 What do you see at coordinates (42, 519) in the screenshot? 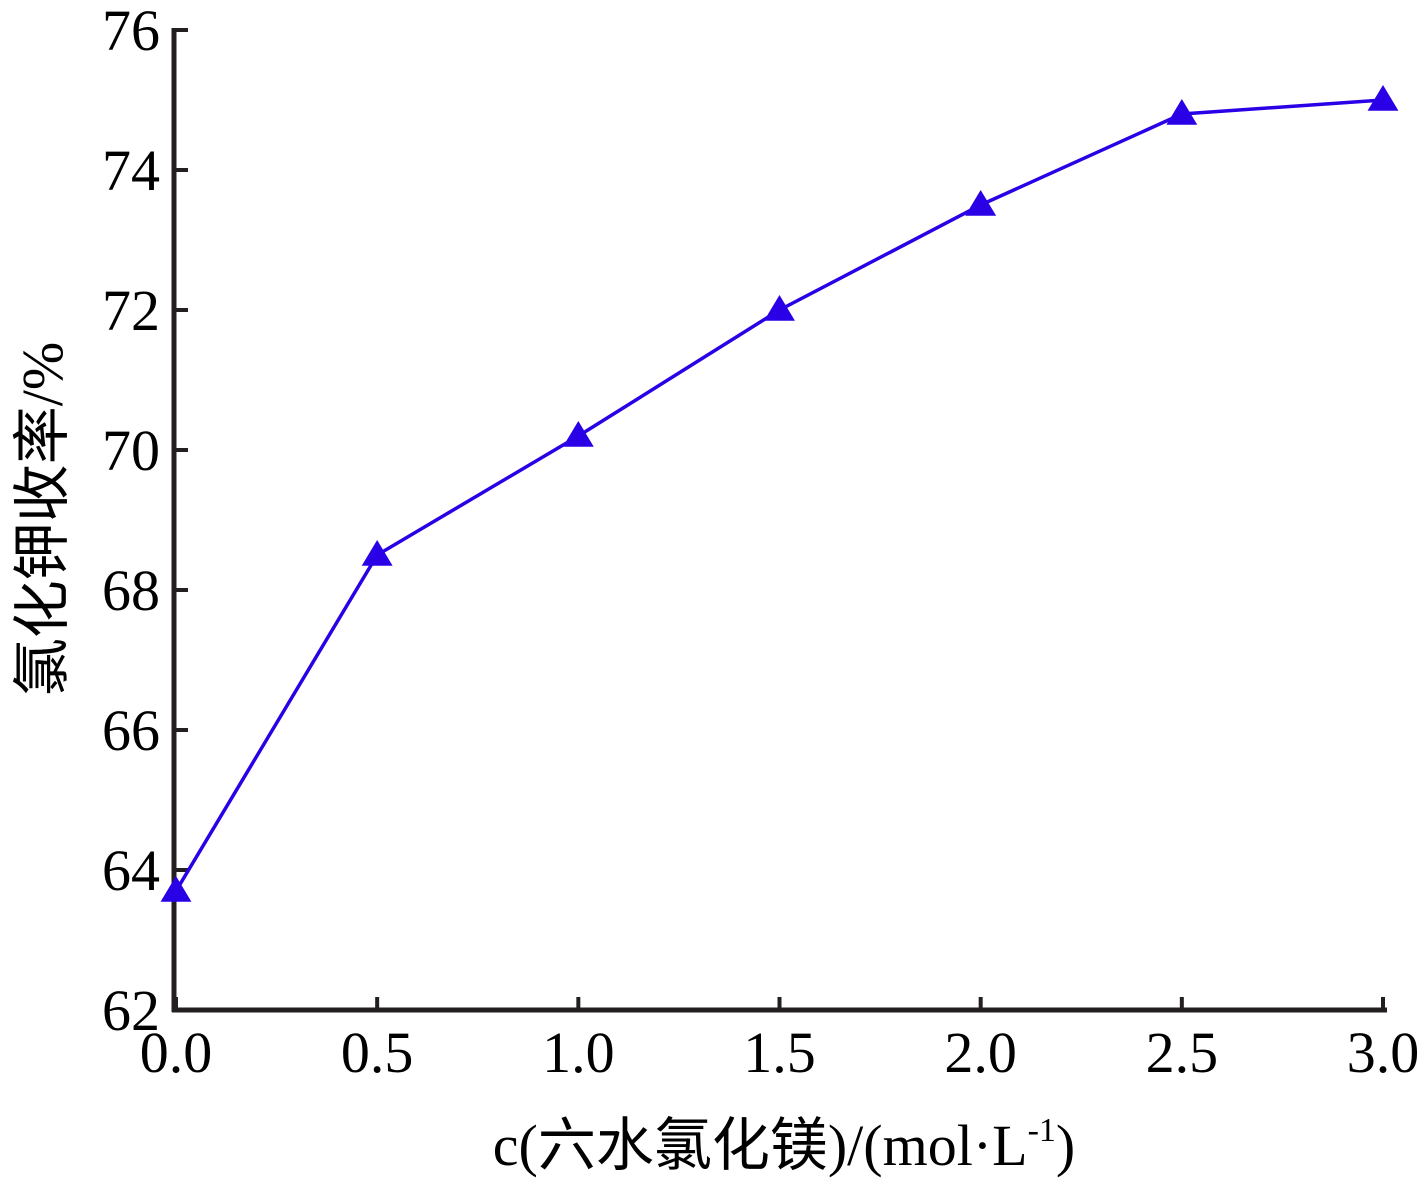
I see `y-axis-title: 氯化钾收率/%` at bounding box center [42, 519].